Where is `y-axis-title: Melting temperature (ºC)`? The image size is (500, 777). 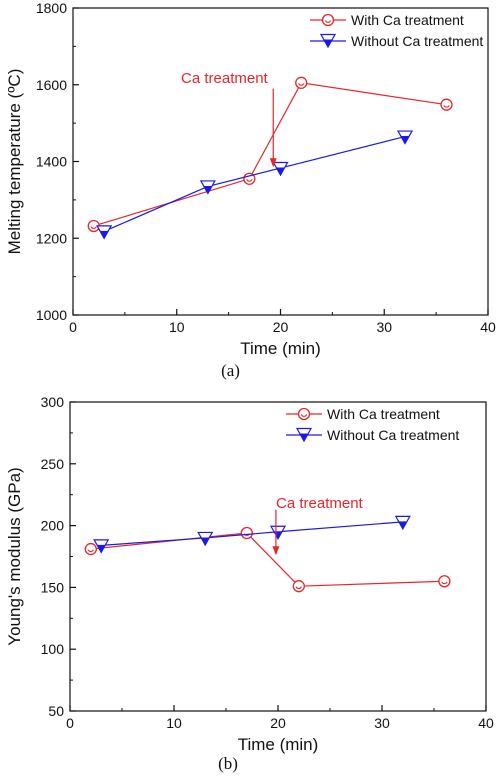 y-axis-title: Melting temperature (ºC) is located at coordinates (14, 162).